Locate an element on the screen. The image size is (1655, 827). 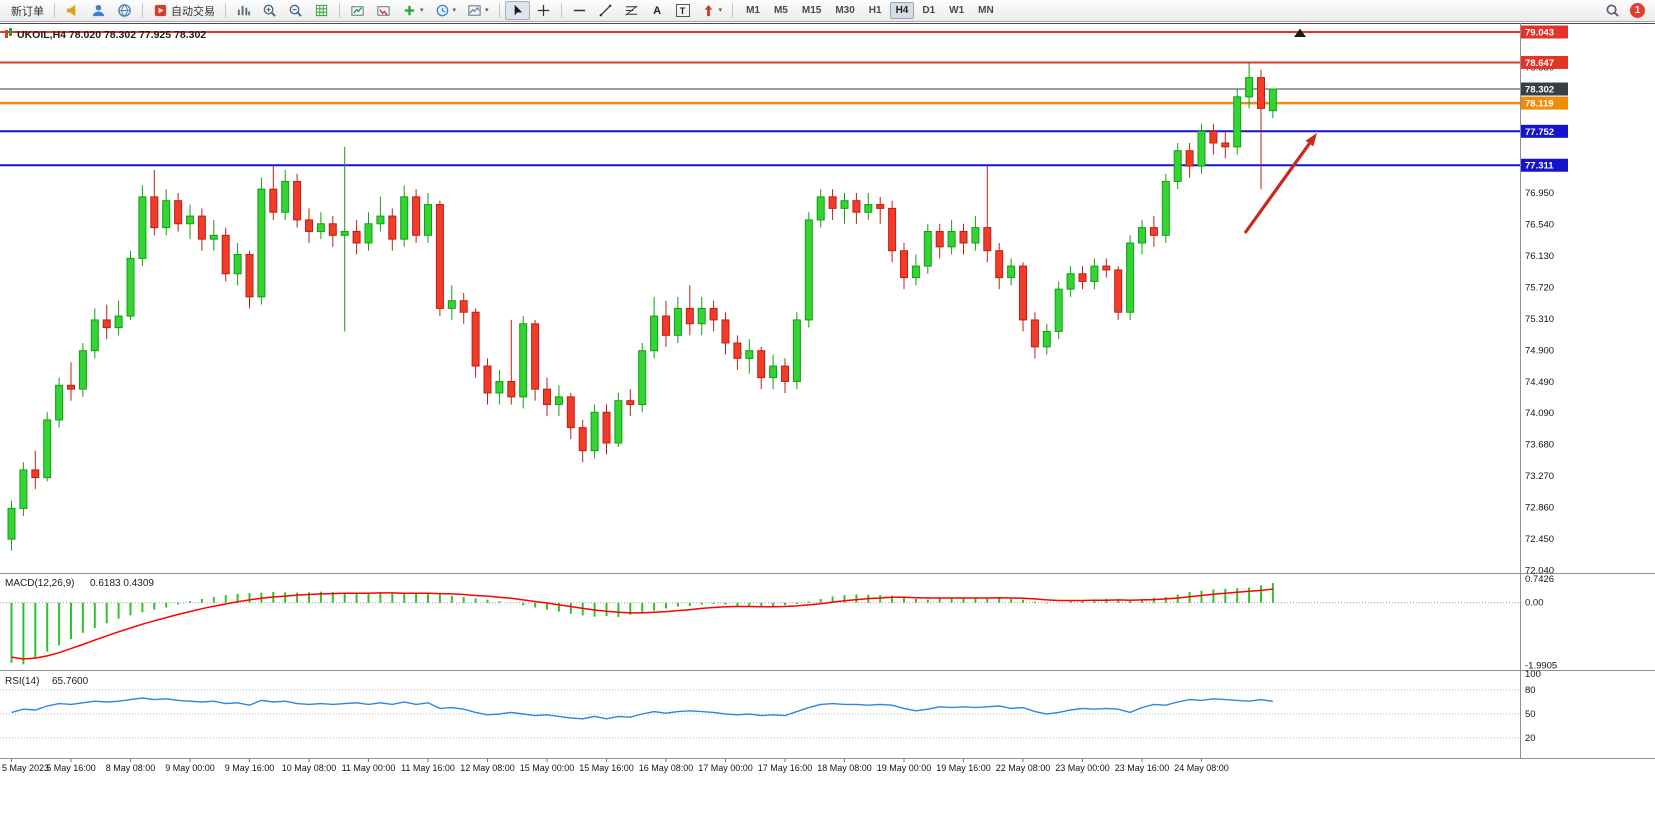
fibonacci-tool-button is located at coordinates (631, 10).